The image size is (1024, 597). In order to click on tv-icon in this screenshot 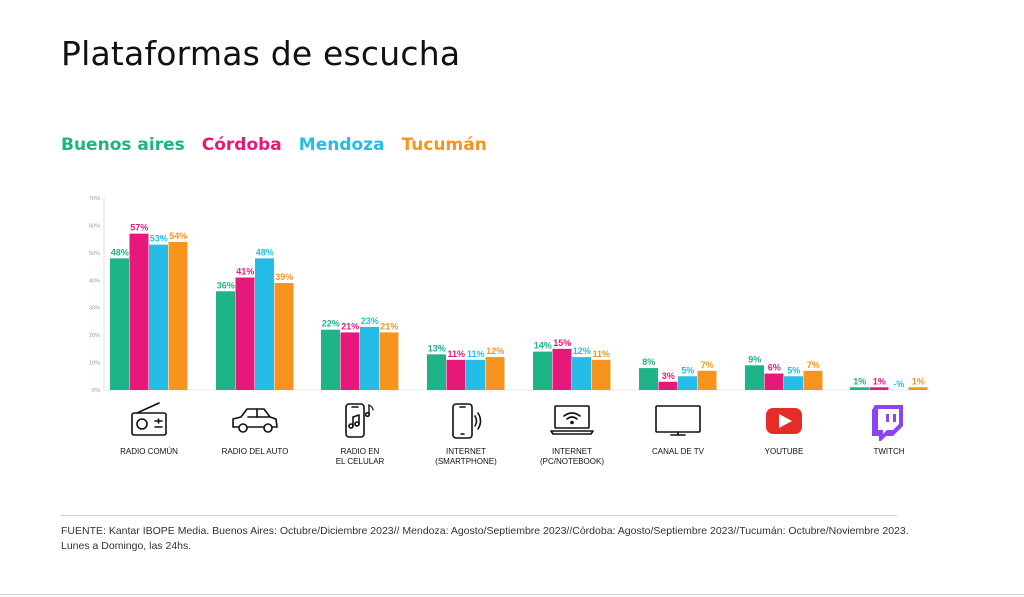, I will do `click(678, 420)`.